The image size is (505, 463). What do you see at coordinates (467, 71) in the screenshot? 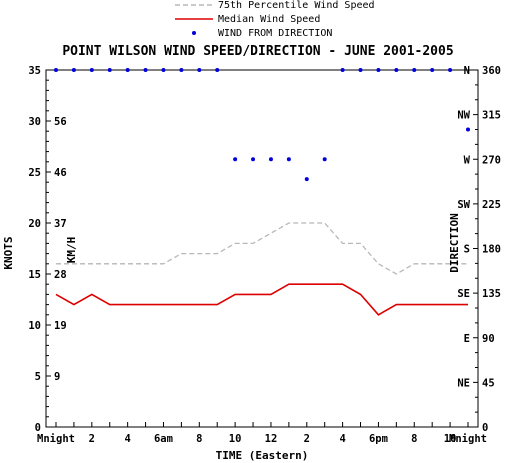
I see `dir-tick-compass: N` at bounding box center [467, 71].